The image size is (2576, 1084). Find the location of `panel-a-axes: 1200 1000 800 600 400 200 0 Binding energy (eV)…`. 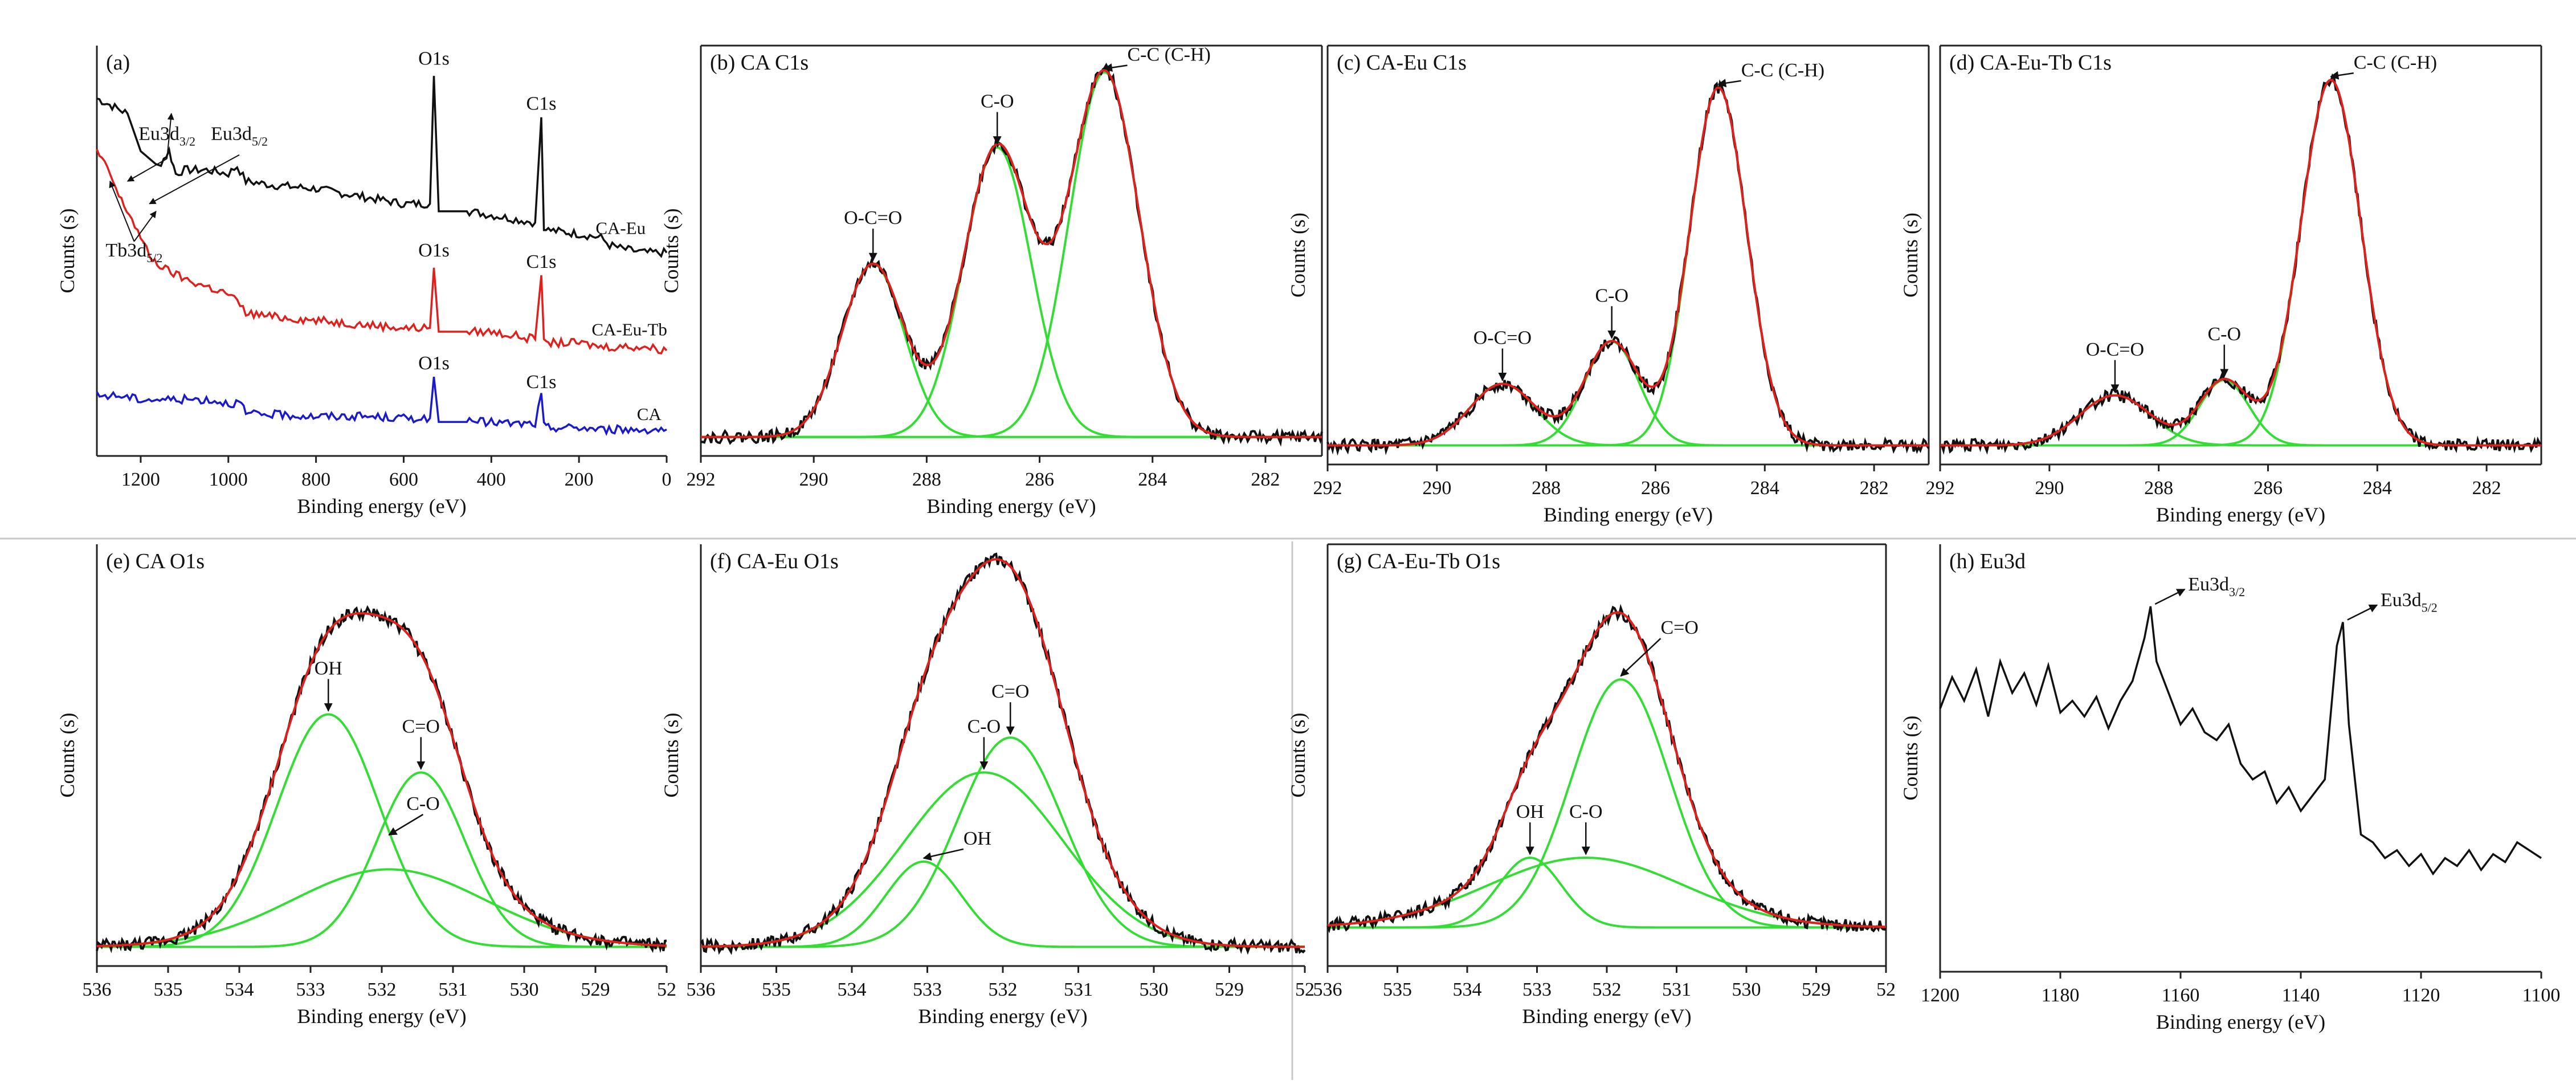

panel-a-axes: 1200 1000 800 600 400 200 0 Binding energy (eV)… is located at coordinates (364, 281).